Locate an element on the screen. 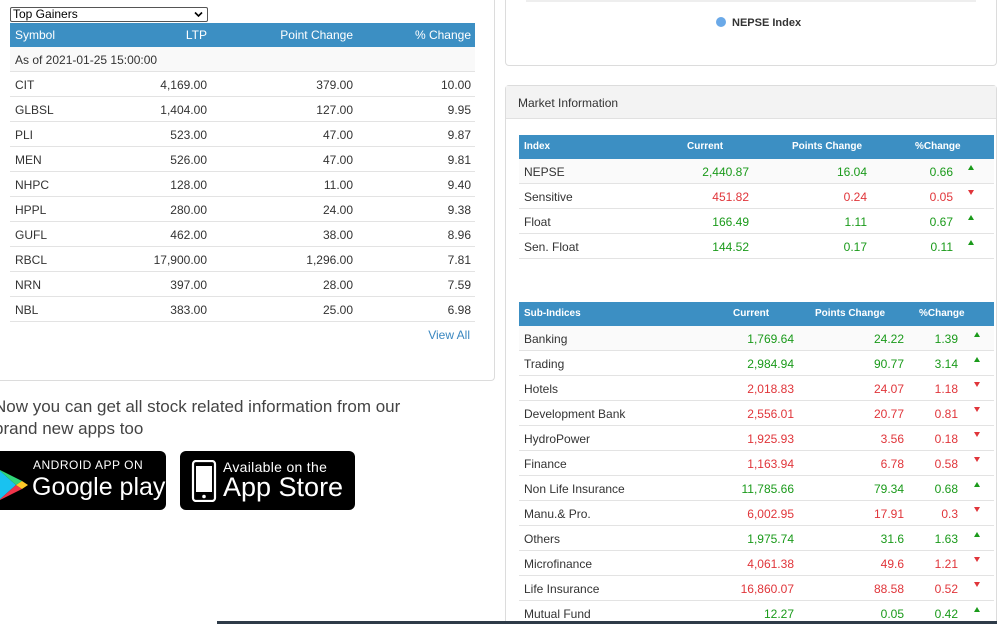  current-value: 2,440.87 is located at coordinates (725, 172).